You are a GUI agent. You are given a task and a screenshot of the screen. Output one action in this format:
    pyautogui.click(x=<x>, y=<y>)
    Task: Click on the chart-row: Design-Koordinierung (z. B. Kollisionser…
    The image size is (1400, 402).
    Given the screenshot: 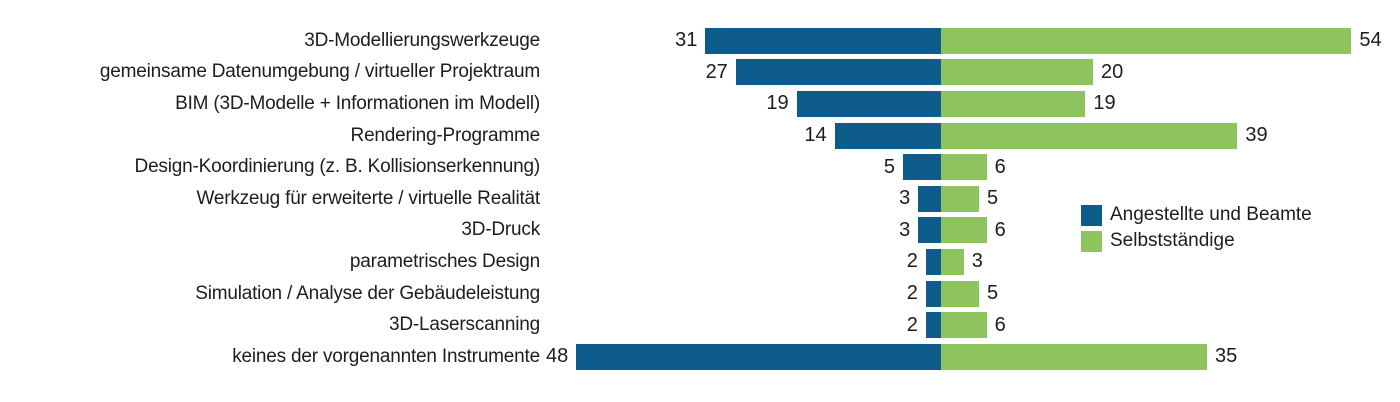 What is the action you would take?
    pyautogui.click(x=700, y=167)
    